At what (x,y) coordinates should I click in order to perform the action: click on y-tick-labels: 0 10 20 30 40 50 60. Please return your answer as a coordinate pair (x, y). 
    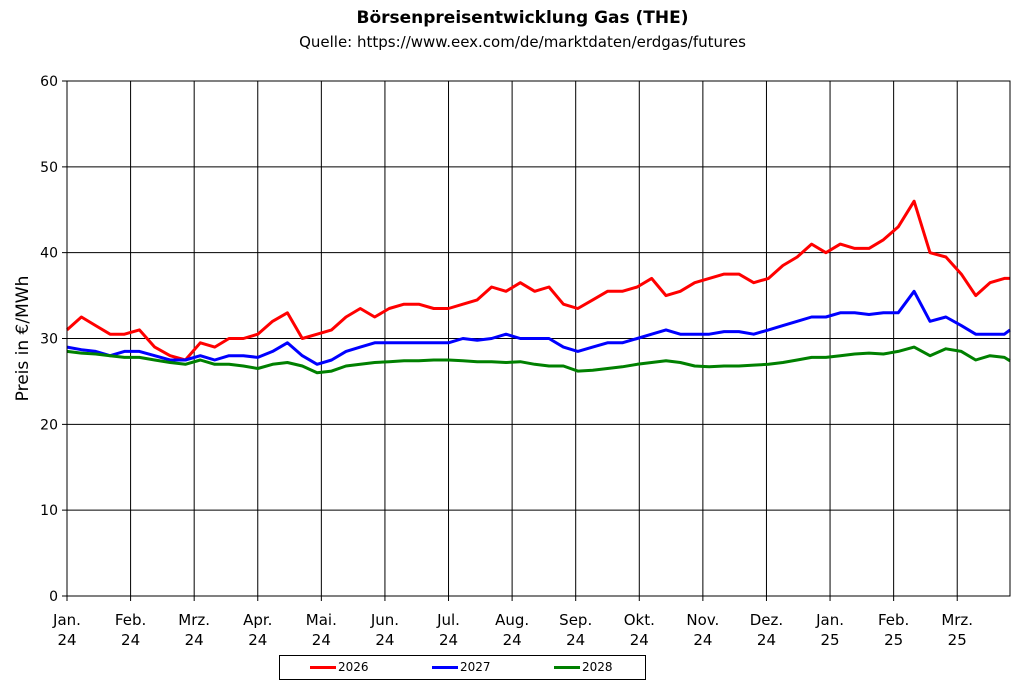
    Looking at the image, I should click on (49, 339).